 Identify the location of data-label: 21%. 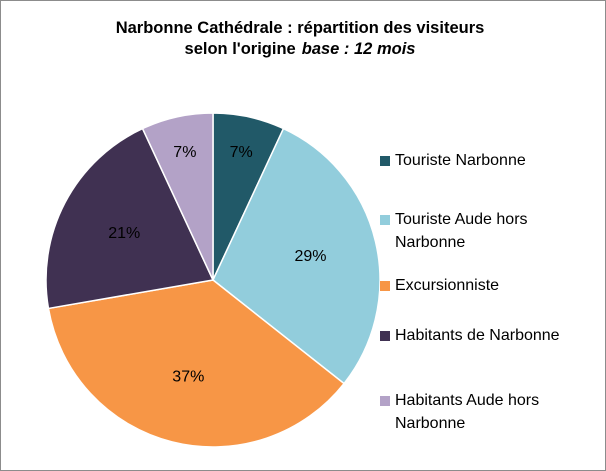
(124, 233).